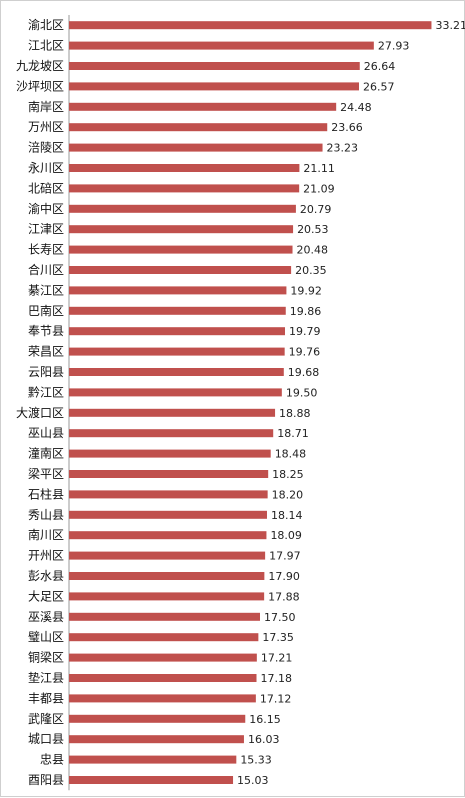  What do you see at coordinates (40, 412) in the screenshot?
I see `category-label: 大渡口区` at bounding box center [40, 412].